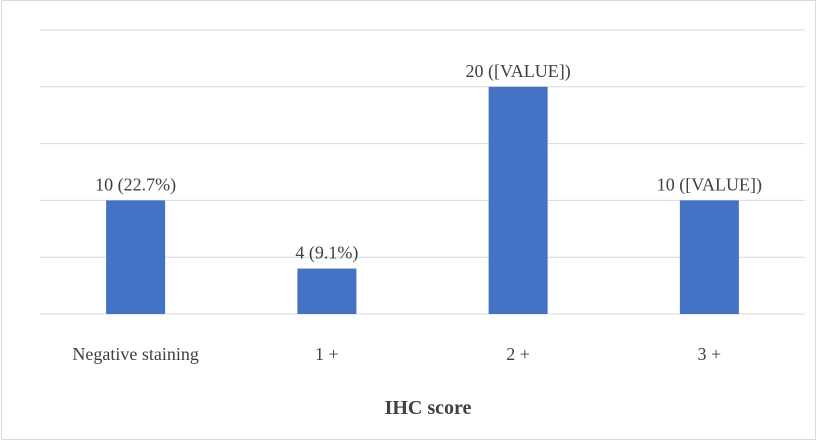  I want to click on x-tick-label: Negative staining, so click(135, 354).